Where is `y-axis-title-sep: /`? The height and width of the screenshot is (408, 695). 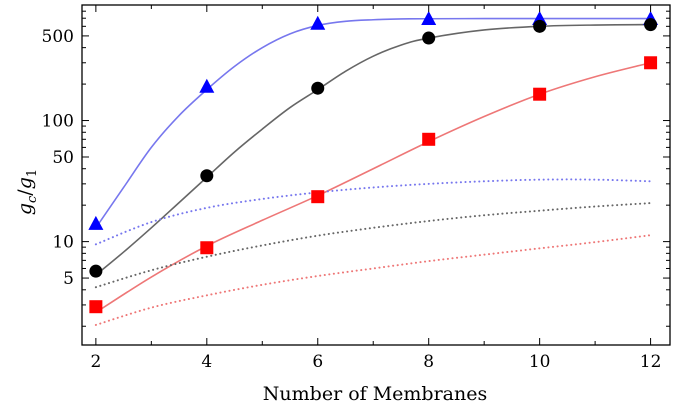 y-axis-title-sep: / is located at coordinates (25, 192).